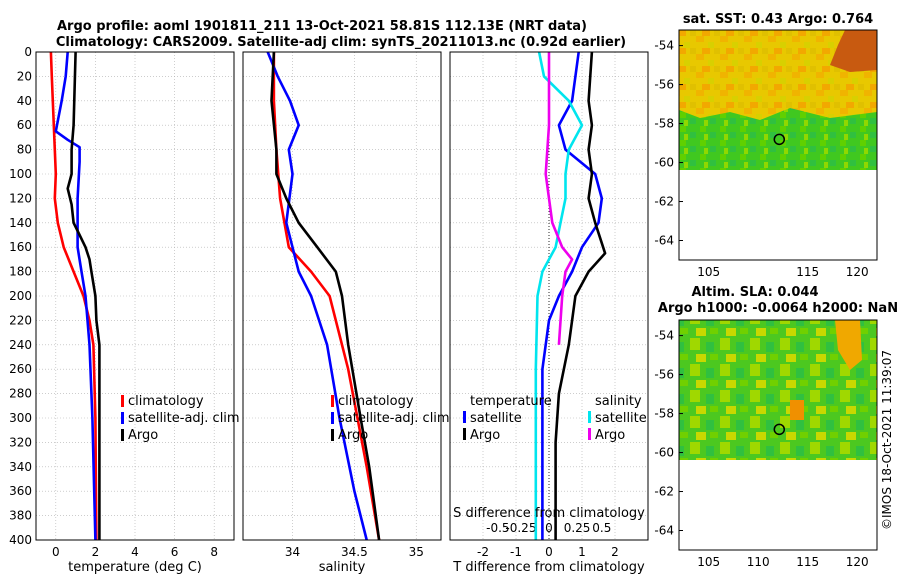 This screenshot has height=580, width=900. What do you see at coordinates (20, 516) in the screenshot?
I see `depth-tick: 380` at bounding box center [20, 516].